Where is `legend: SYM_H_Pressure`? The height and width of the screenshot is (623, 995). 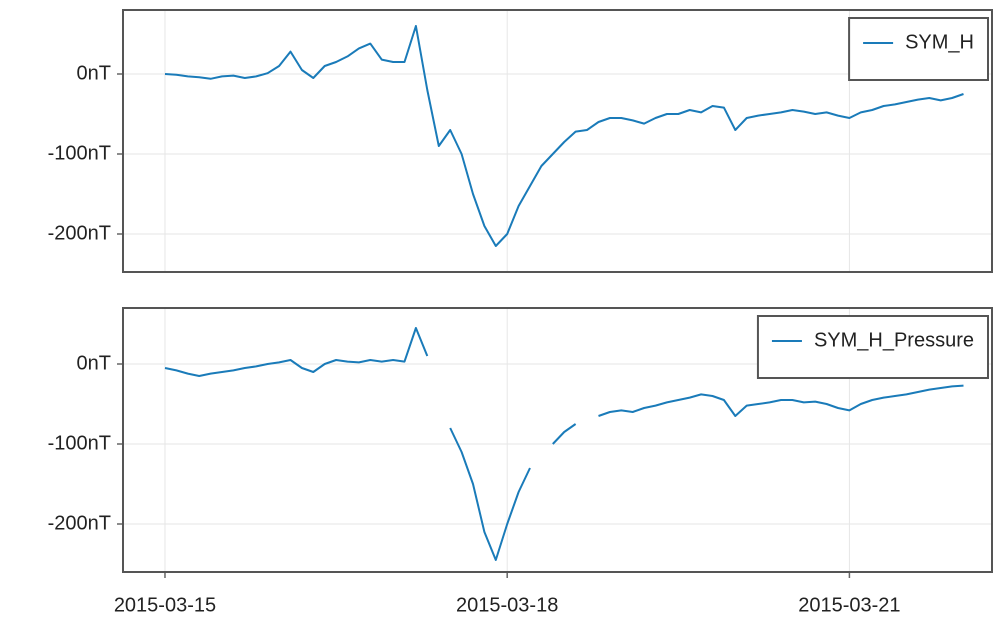
legend: SYM_H_Pressure is located at coordinates (872, 347).